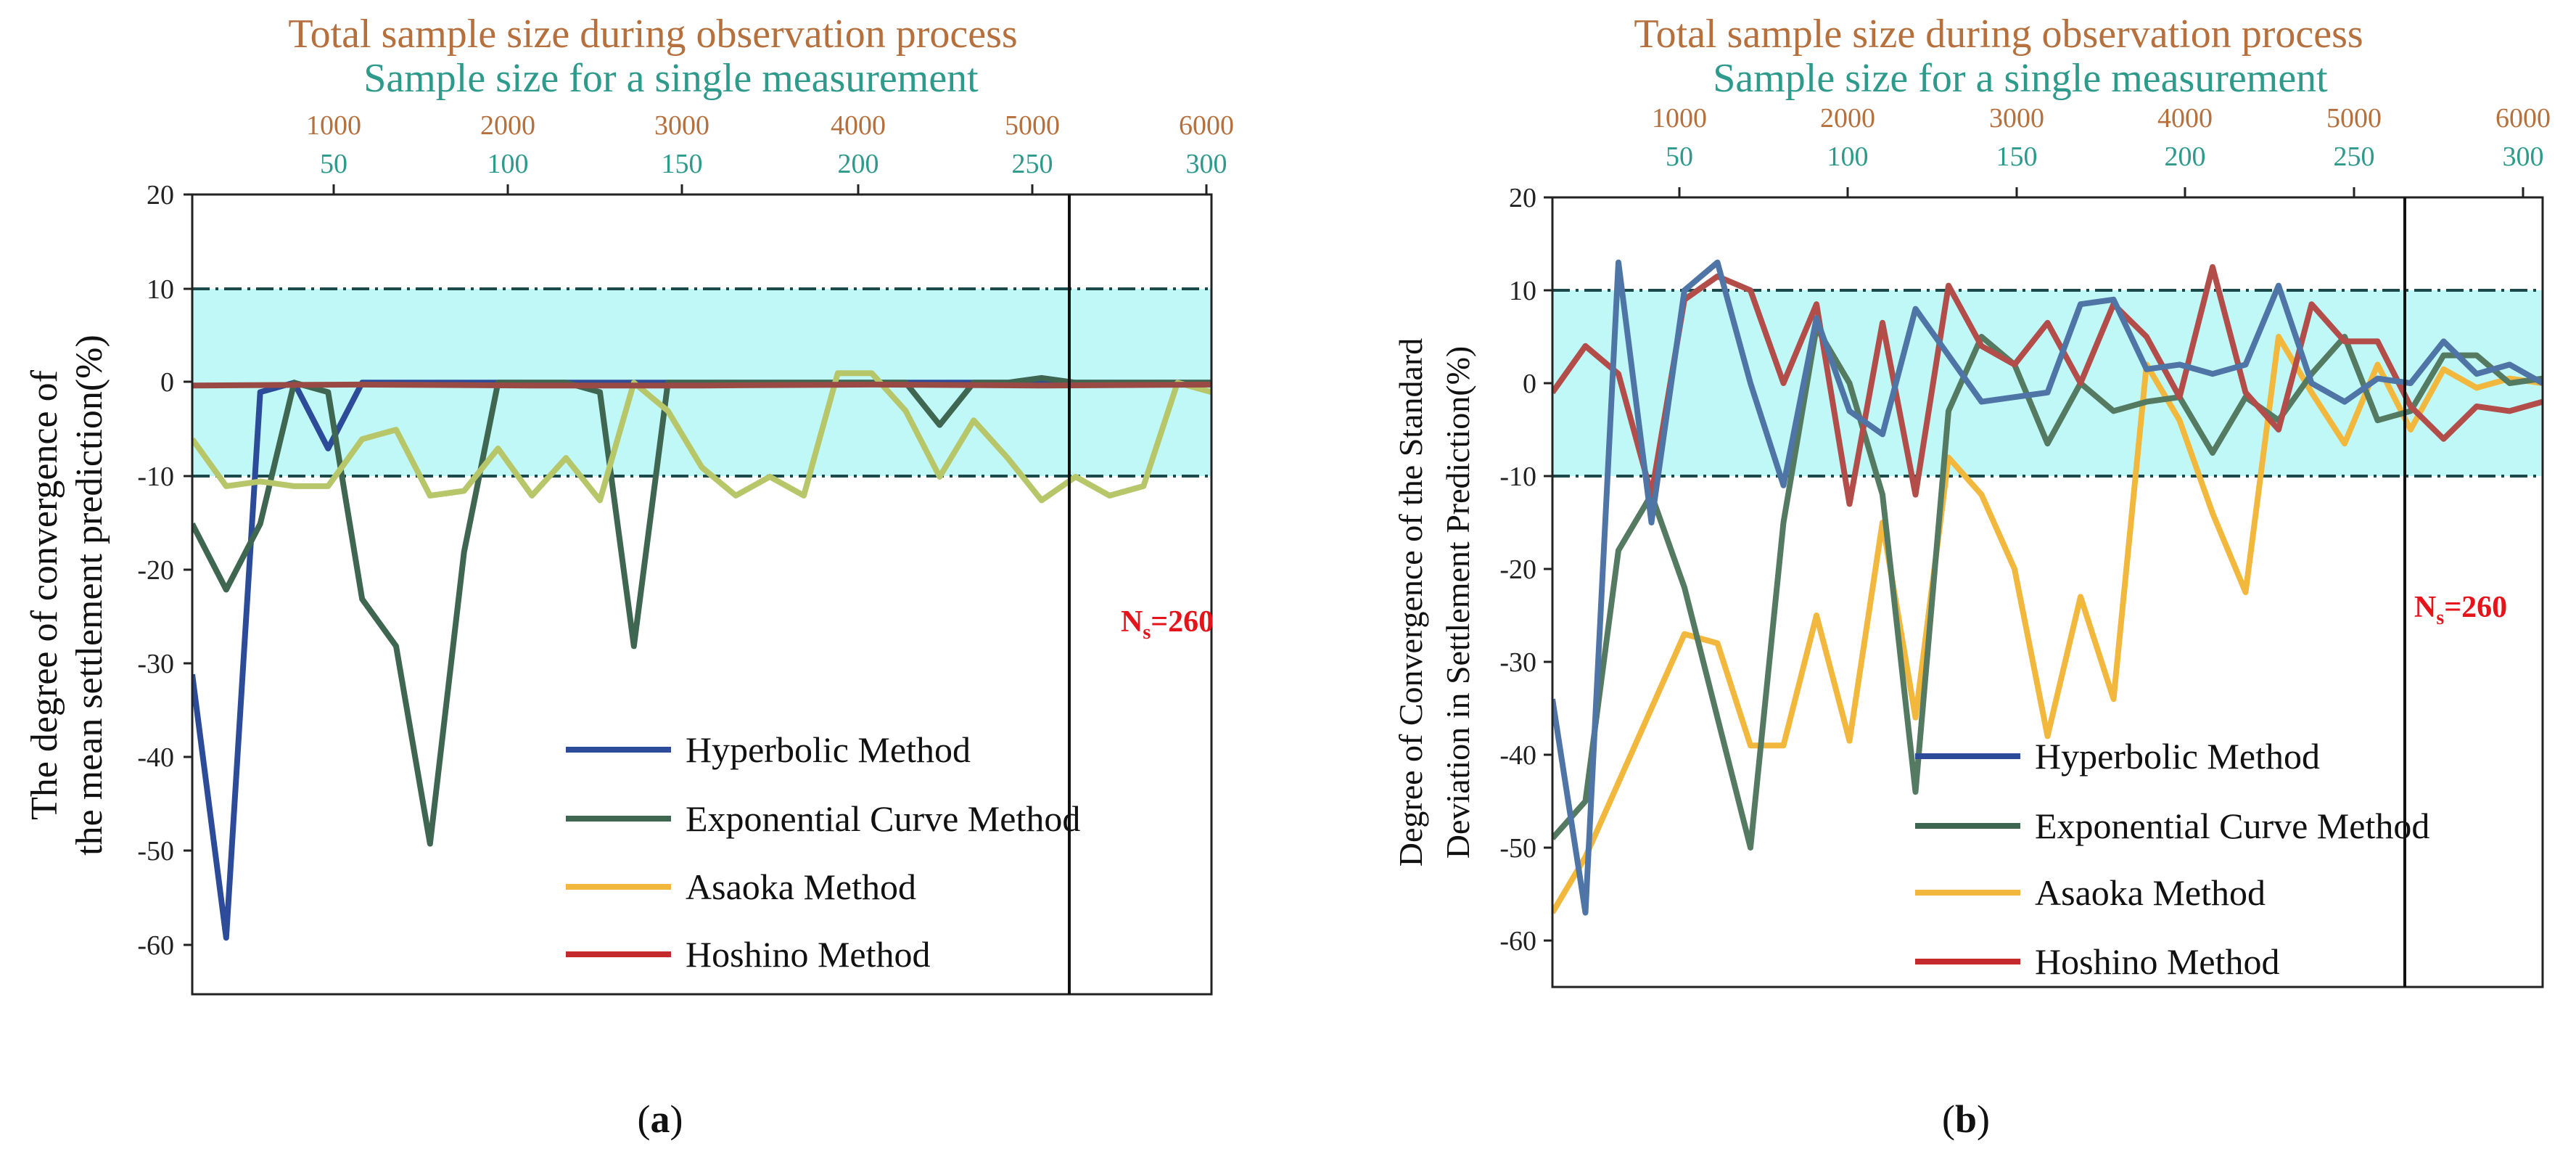 The height and width of the screenshot is (1151, 2576). Describe the element at coordinates (1457, 602) in the screenshot. I see `y-axis-label-line2: Deviation in Settlement Prediction(%)` at that location.